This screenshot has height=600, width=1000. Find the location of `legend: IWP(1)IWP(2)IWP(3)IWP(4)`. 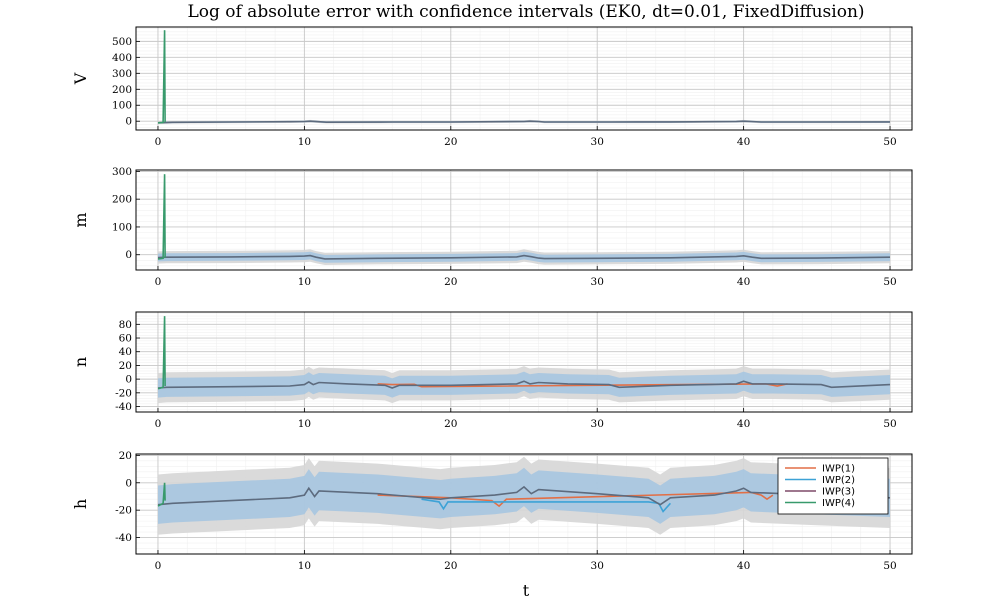

legend: IWP(1)IWP(2)IWP(3)IWP(4) is located at coordinates (833, 486).